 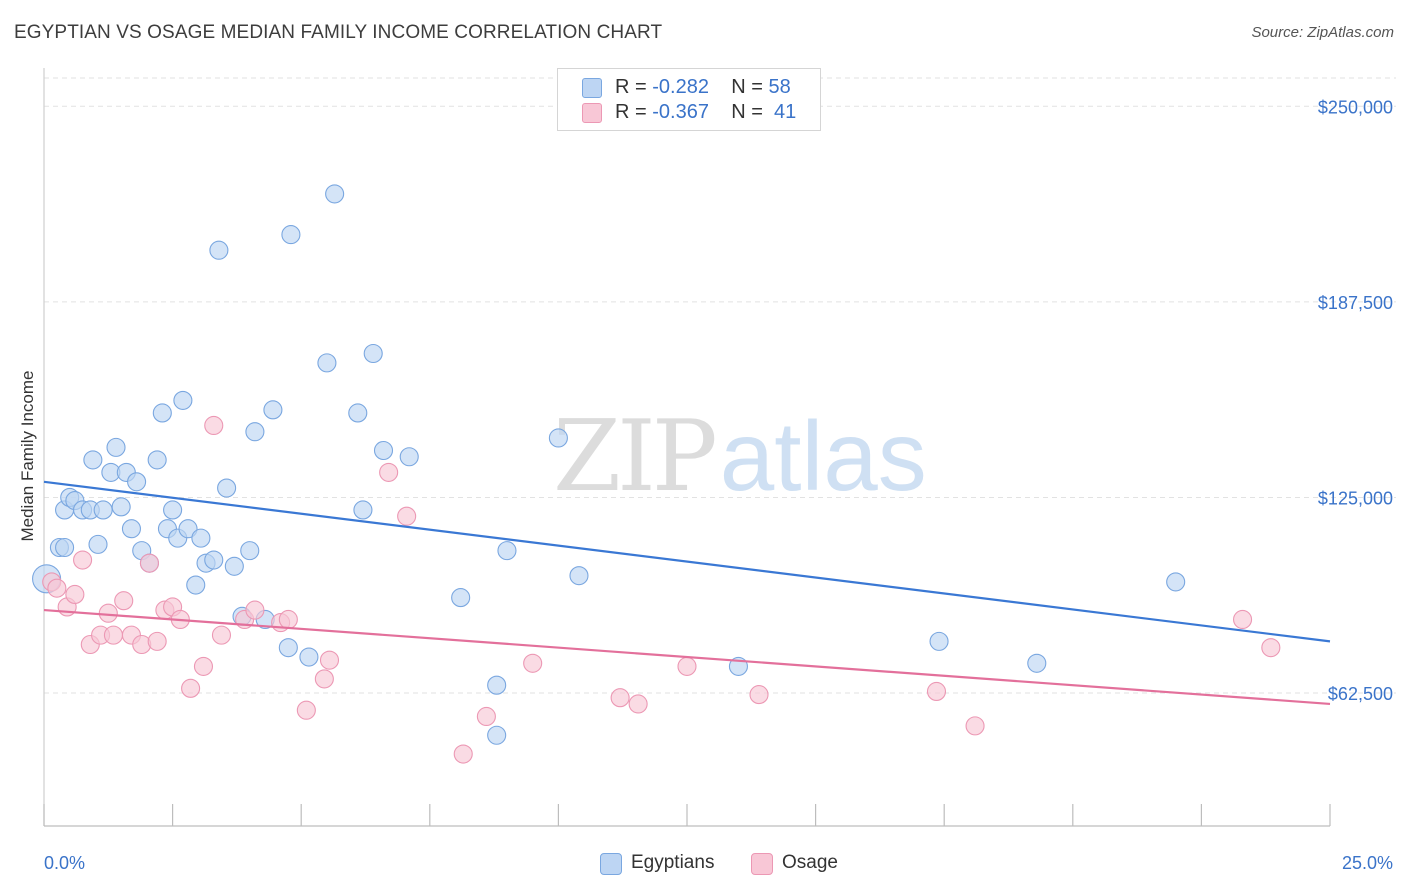 I want to click on legend-n-value: 41, so click(x=785, y=112).